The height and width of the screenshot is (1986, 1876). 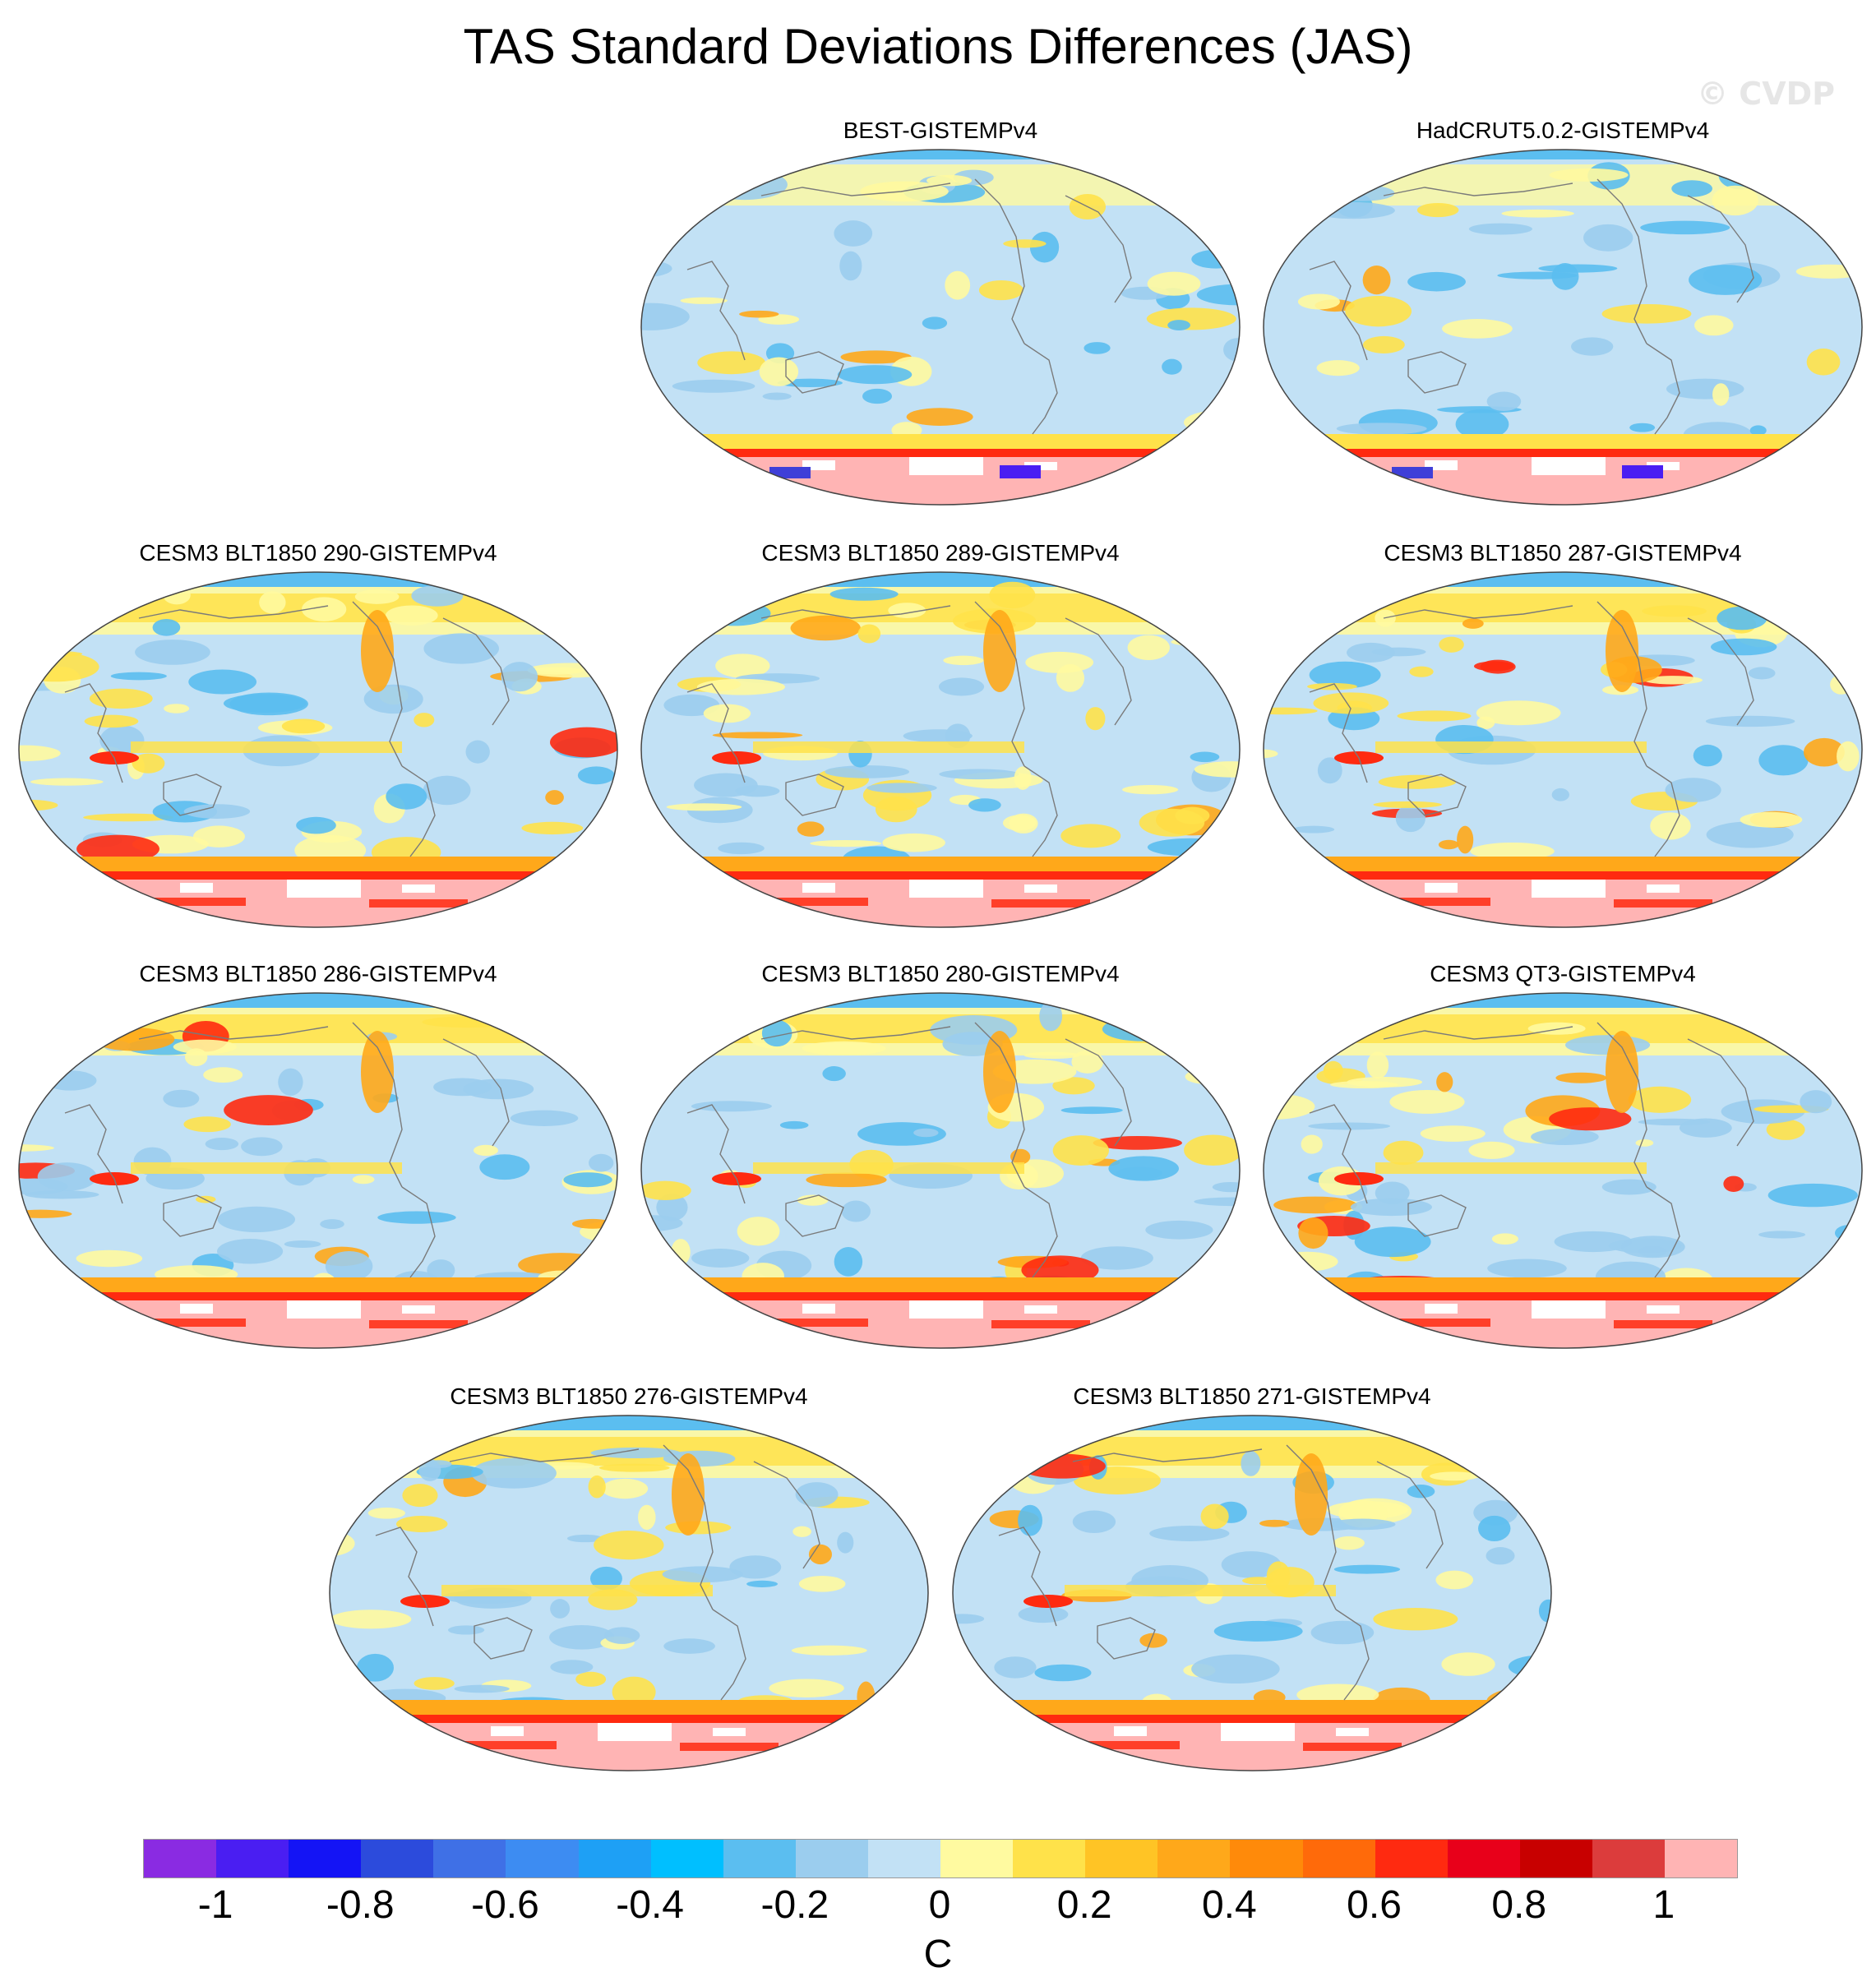 I want to click on colorbar-tick-label: -1, so click(x=215, y=1905).